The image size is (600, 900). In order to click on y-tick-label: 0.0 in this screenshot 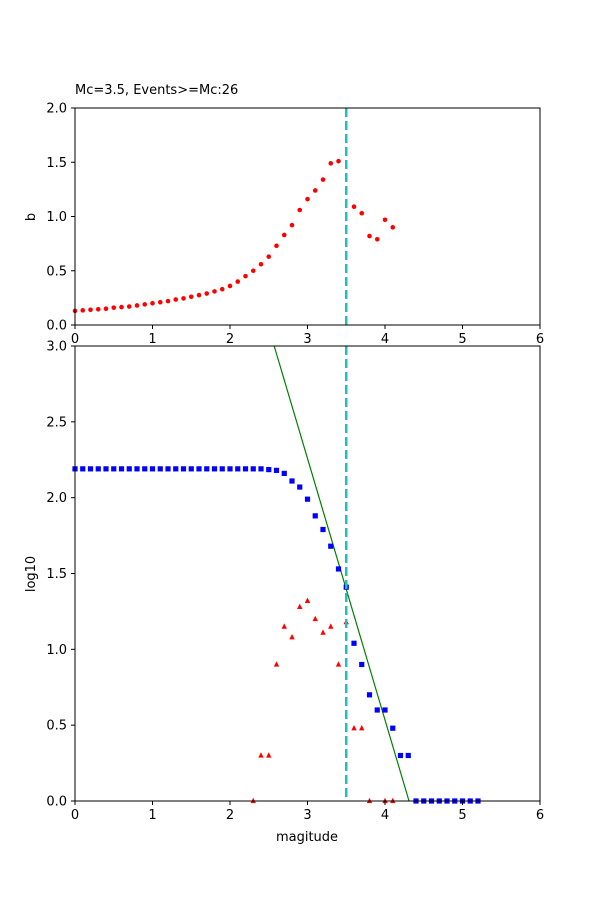, I will do `click(56, 326)`.